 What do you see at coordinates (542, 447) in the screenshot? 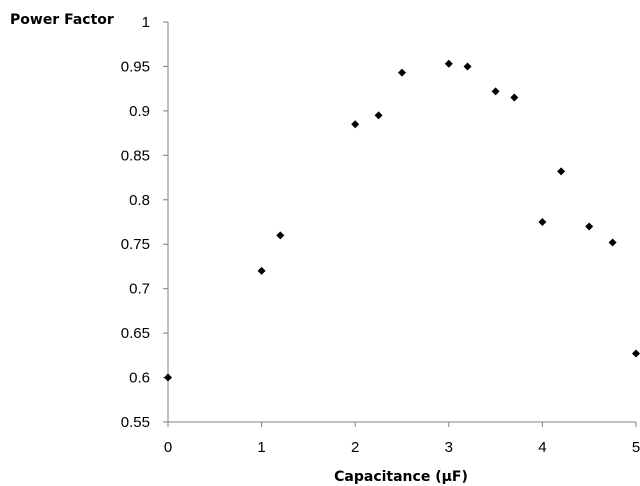
I see `x-tick-label: 4` at bounding box center [542, 447].